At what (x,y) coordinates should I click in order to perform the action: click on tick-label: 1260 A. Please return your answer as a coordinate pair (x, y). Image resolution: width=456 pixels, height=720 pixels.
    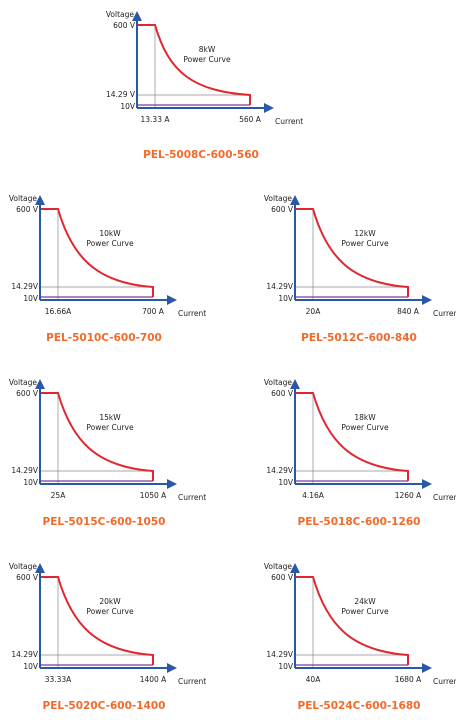
    Looking at the image, I should click on (408, 495).